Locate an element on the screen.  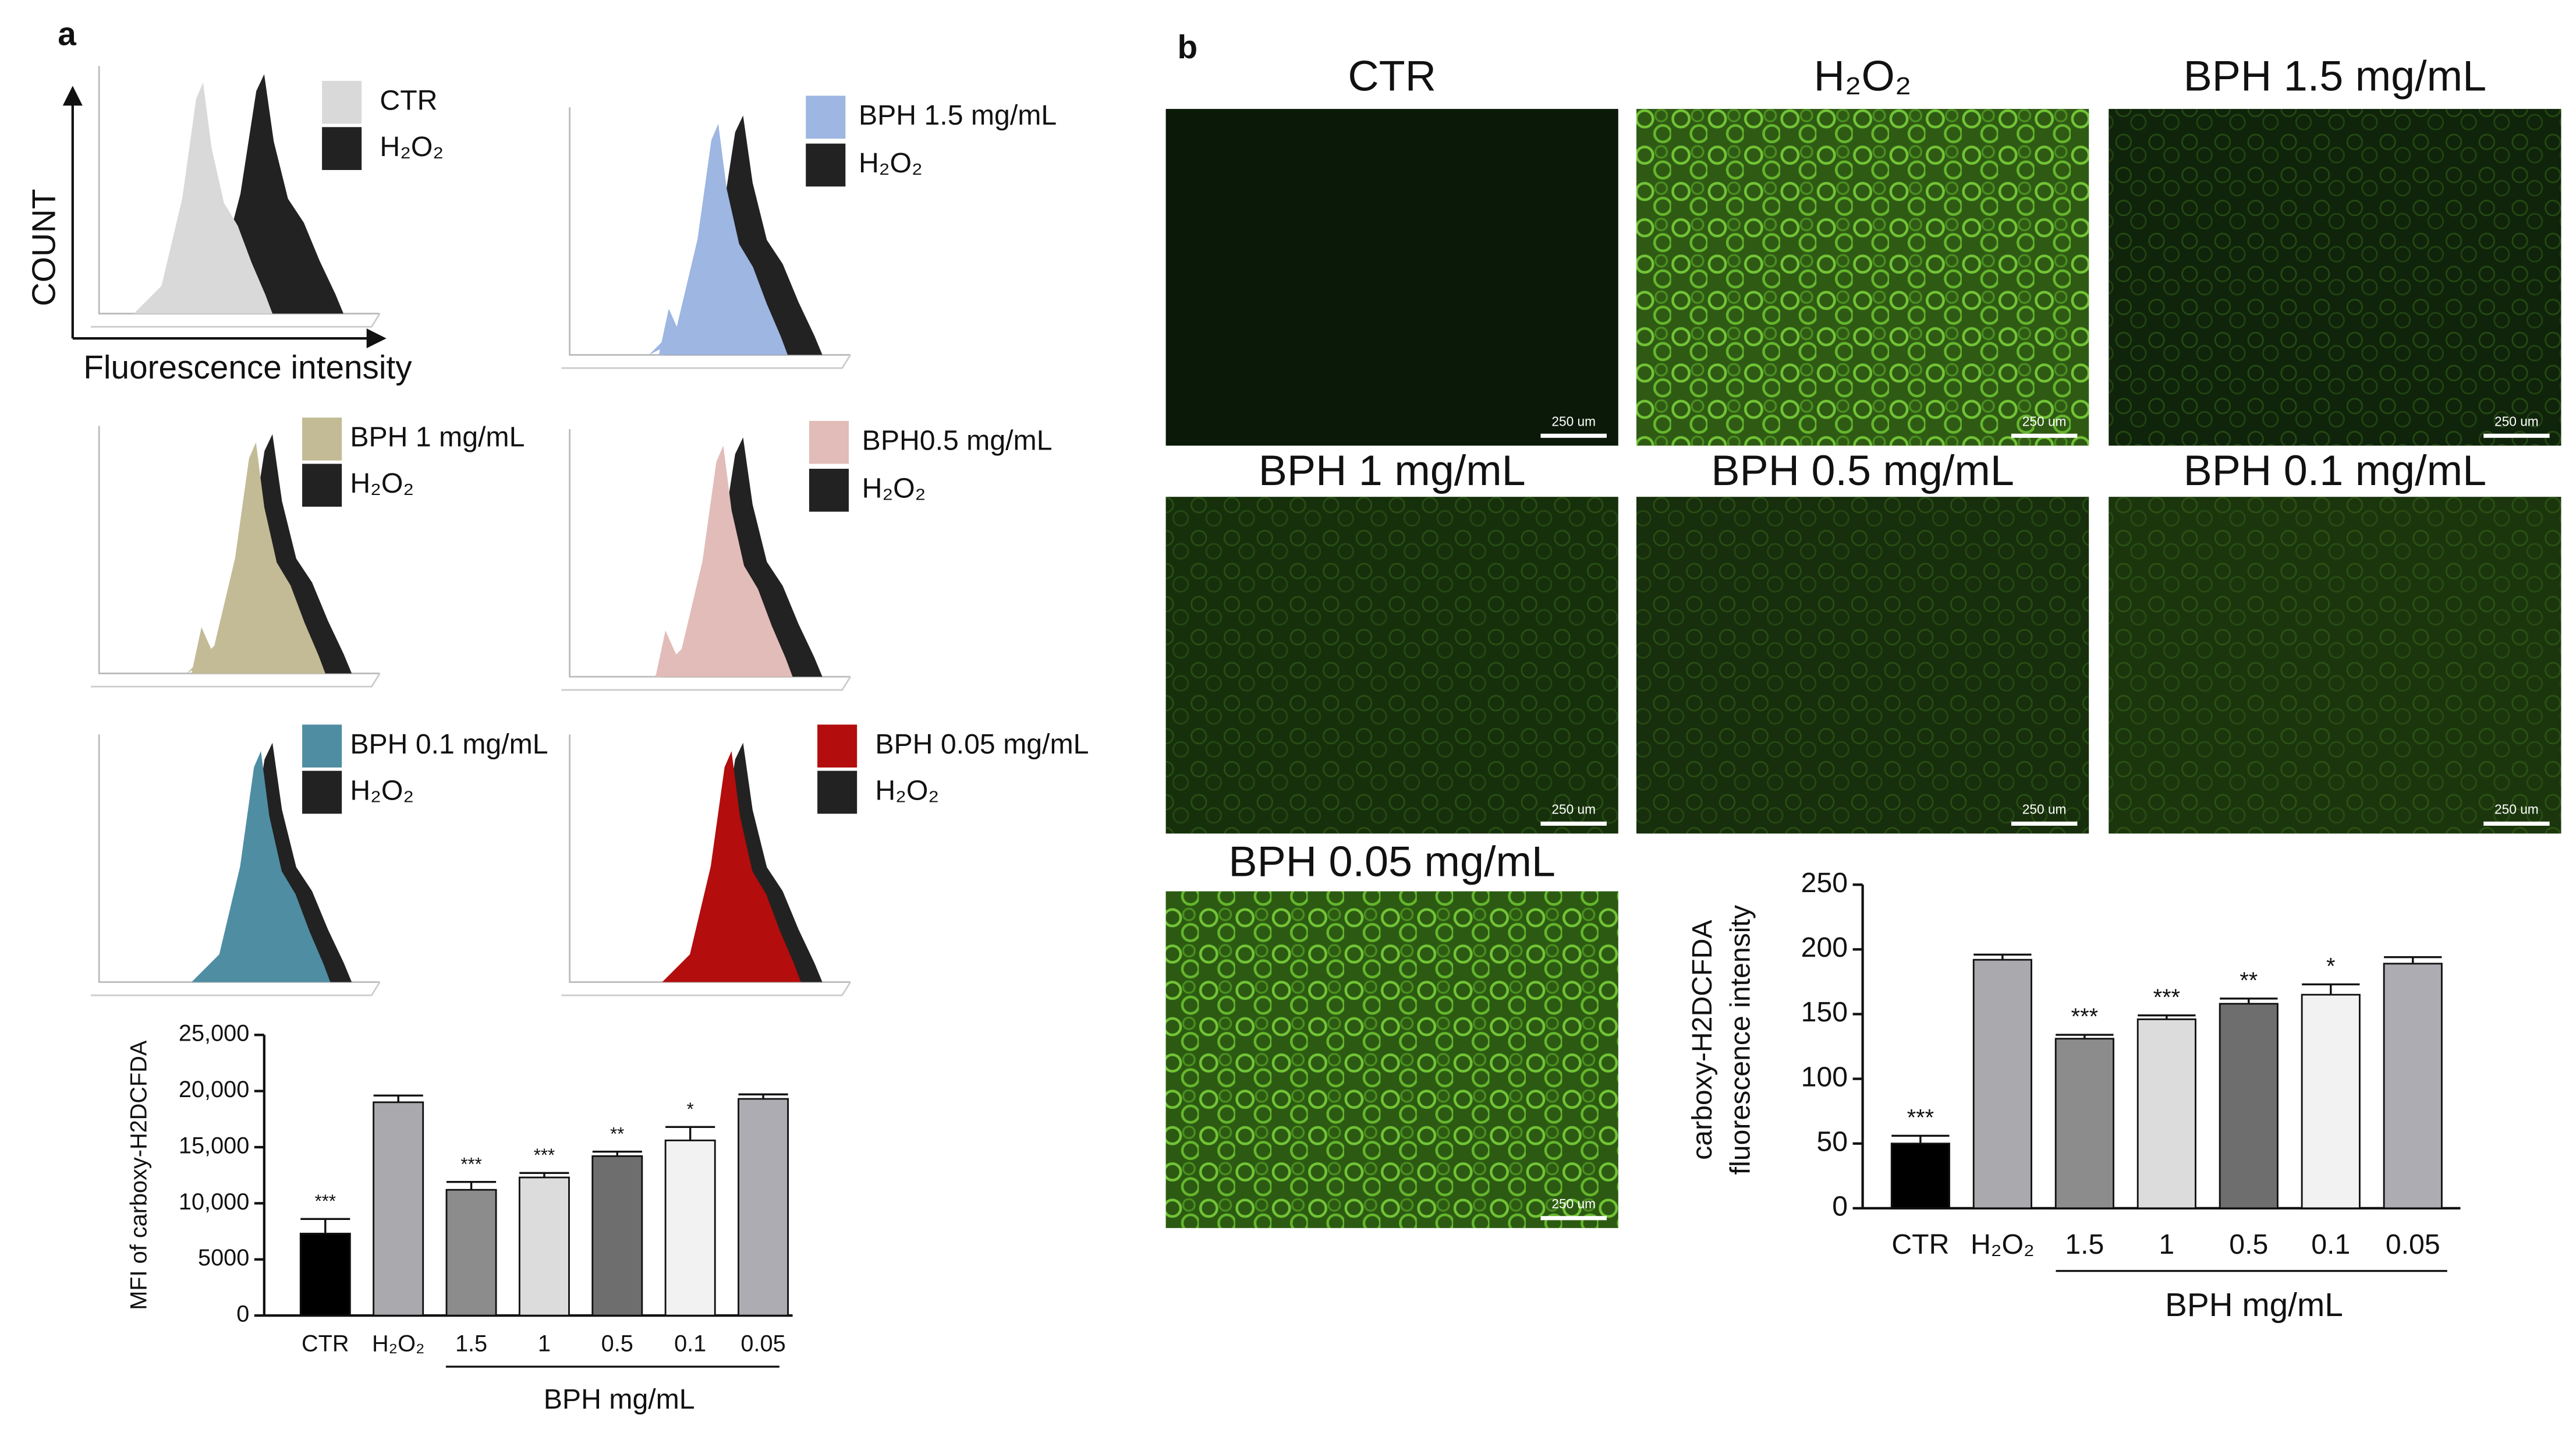
x-tick-label: 0.5 is located at coordinates (617, 1344).